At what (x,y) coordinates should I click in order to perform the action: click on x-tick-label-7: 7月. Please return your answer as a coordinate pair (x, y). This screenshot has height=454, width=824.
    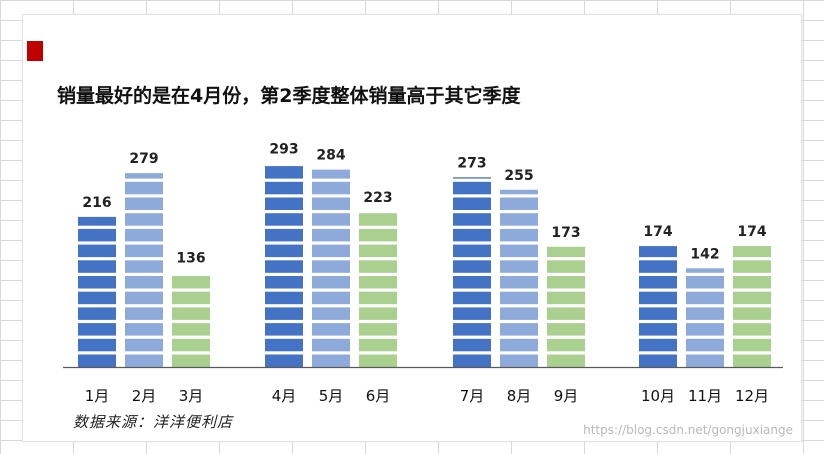
    Looking at the image, I should click on (472, 396).